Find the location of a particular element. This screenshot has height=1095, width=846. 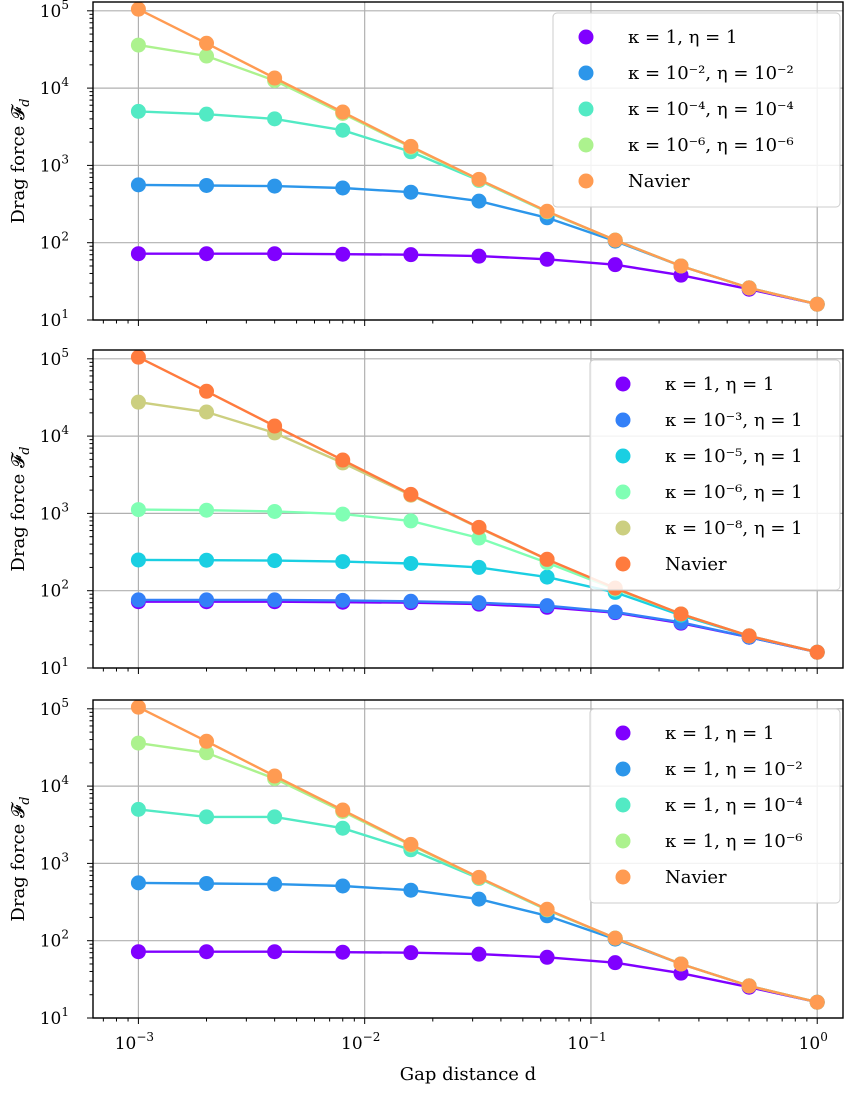

legend-frame is located at coordinates (715, 475).